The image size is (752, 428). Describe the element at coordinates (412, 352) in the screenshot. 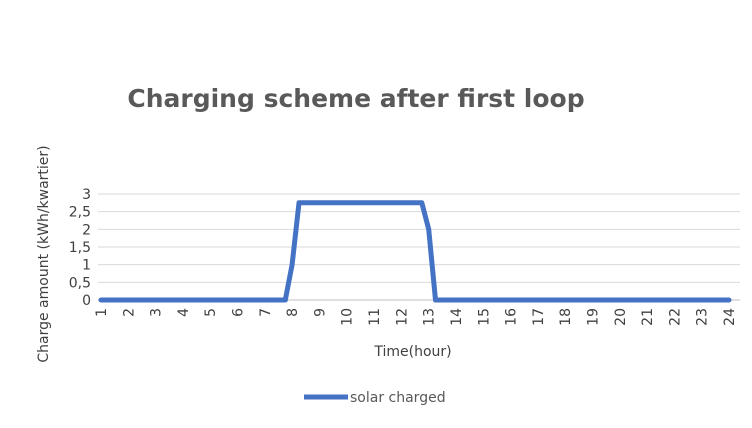

I see `x-axis-title: Time(hour)` at that location.